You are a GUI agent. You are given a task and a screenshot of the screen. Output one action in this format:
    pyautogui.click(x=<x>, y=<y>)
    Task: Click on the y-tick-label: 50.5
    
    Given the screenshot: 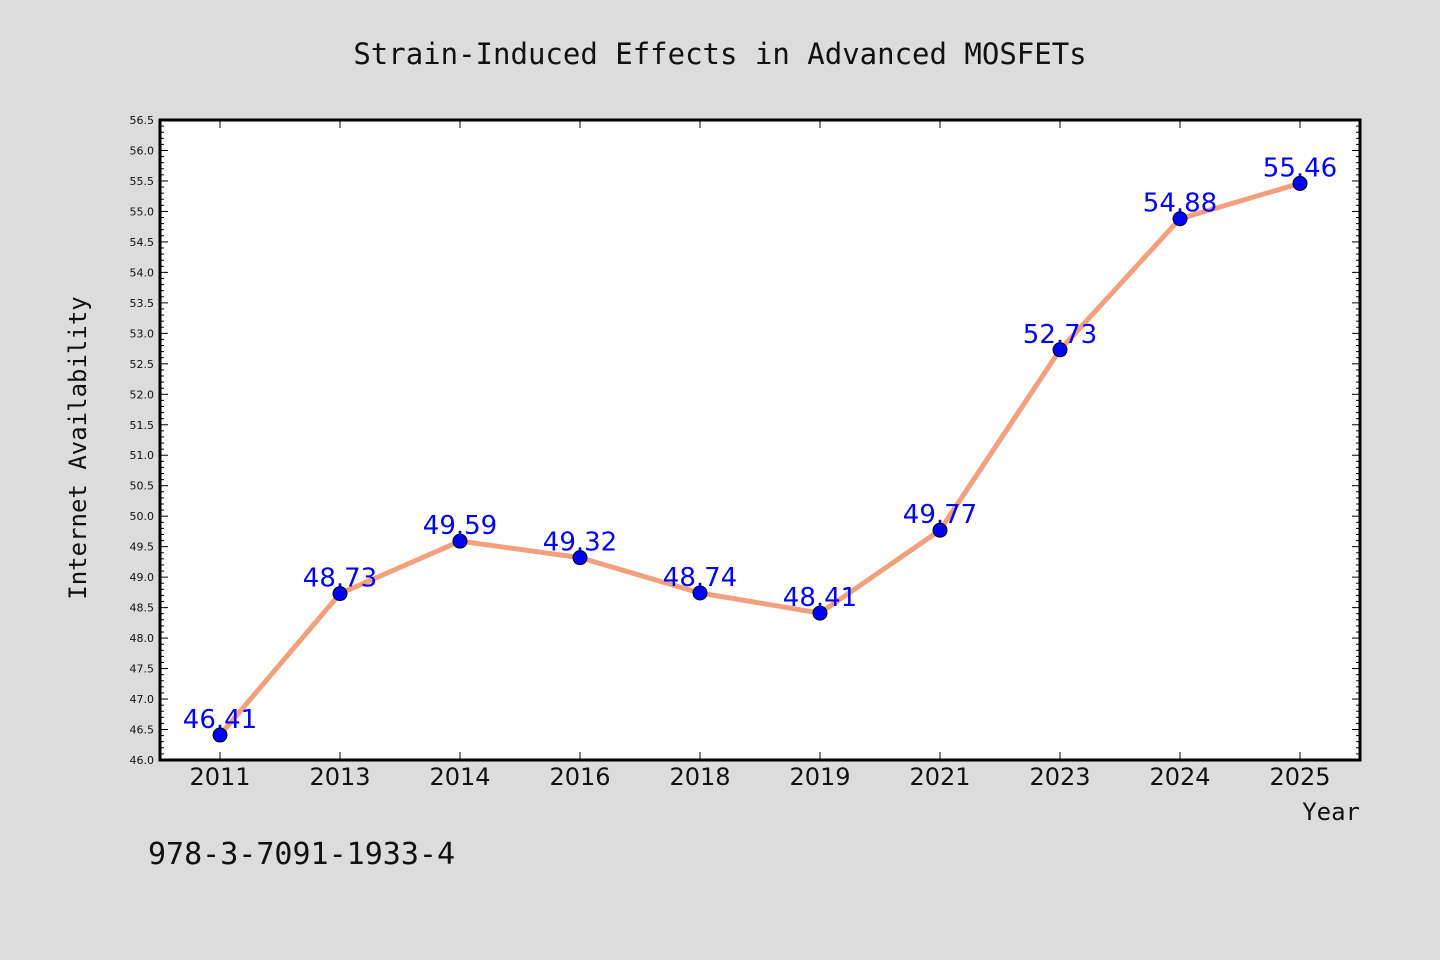 What is the action you would take?
    pyautogui.click(x=142, y=486)
    